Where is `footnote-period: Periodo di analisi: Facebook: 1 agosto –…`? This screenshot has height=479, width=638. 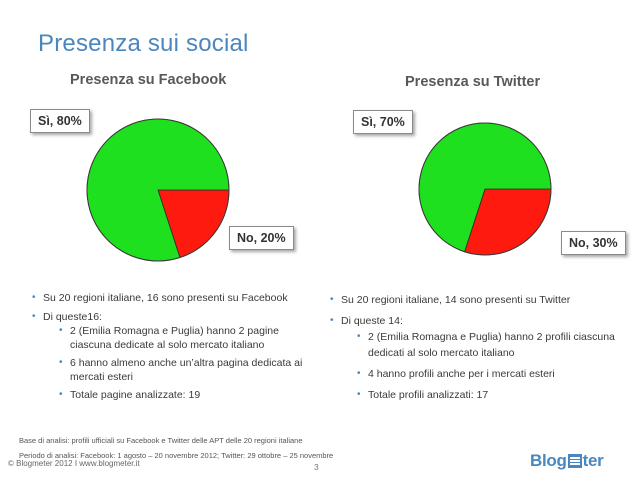
footnote-period: Periodo di analisi: Facebook: 1 agosto –… is located at coordinates (176, 455).